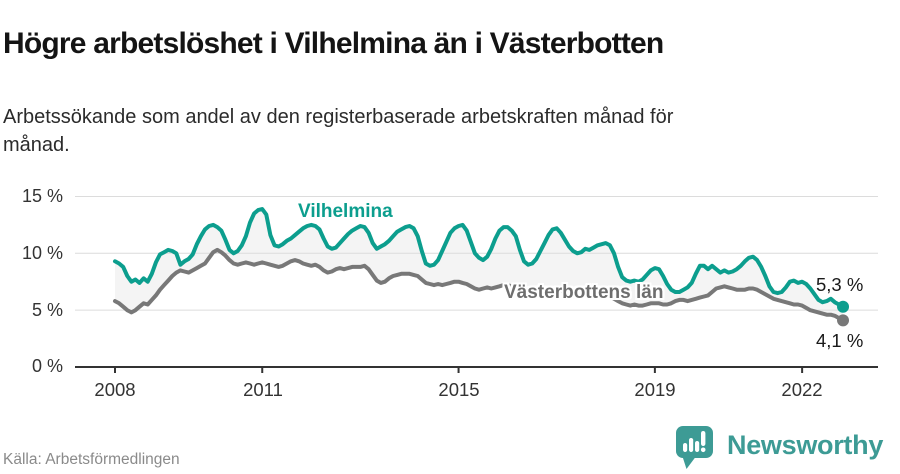  Describe the element at coordinates (42, 196) in the screenshot. I see `y-axis-label-15: 15 %` at that location.